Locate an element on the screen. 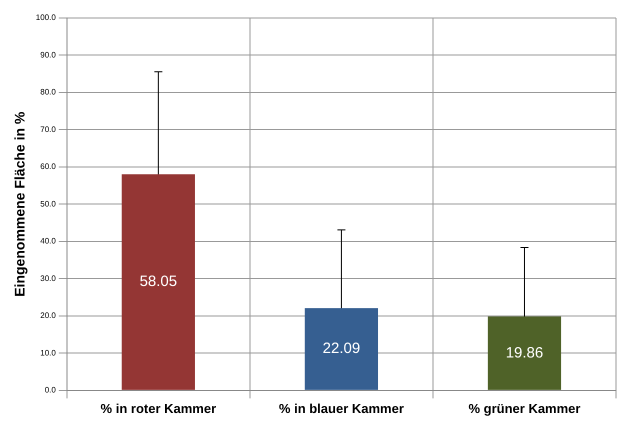 This screenshot has width=628, height=428. data-label: 58.05 is located at coordinates (159, 281).